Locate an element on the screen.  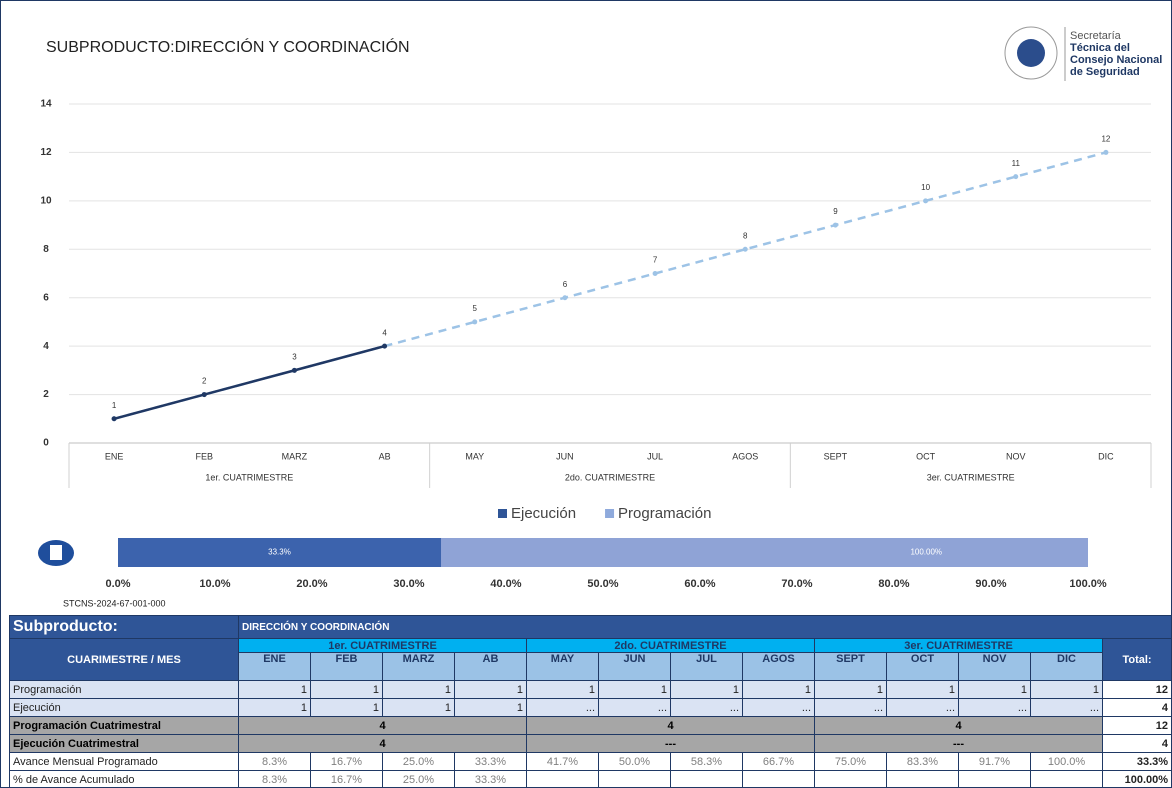
data-label: 11 is located at coordinates (1016, 163).